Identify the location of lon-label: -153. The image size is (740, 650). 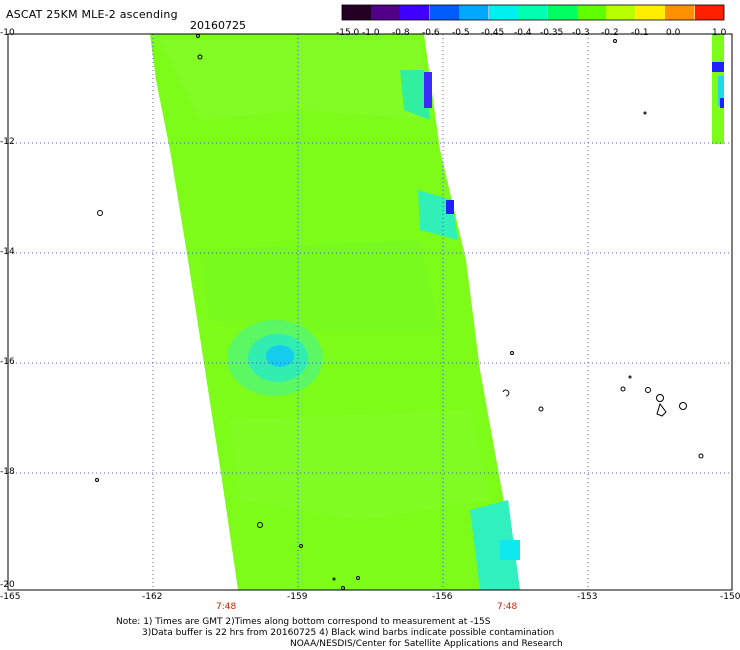
(587, 597).